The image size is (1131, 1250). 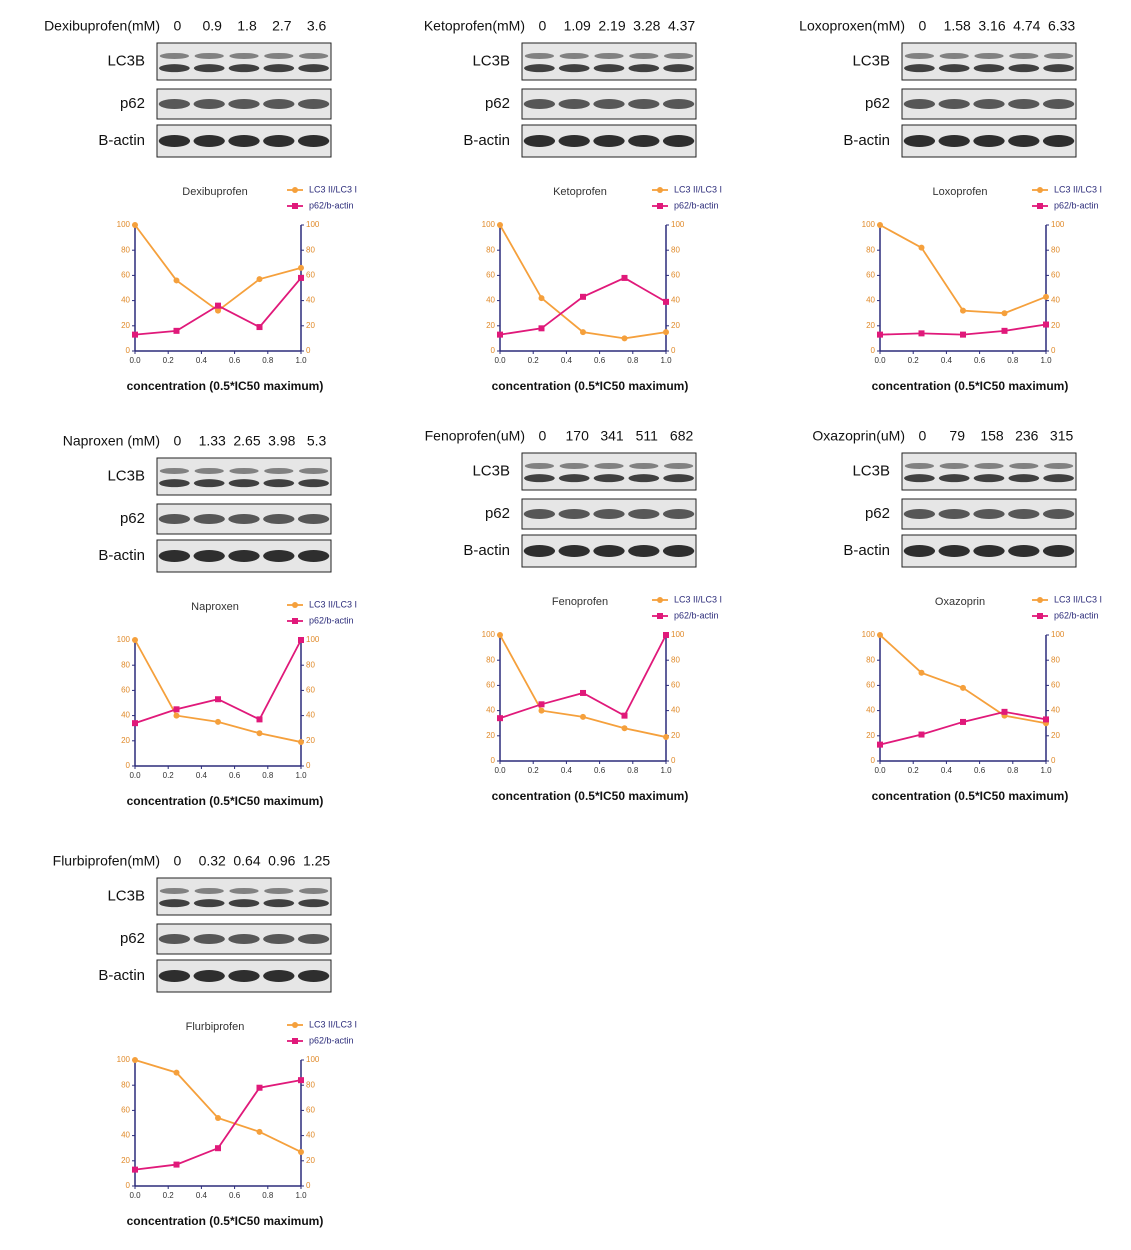 What do you see at coordinates (1058, 634) in the screenshot?
I see `y2-tick-label: 100` at bounding box center [1058, 634].